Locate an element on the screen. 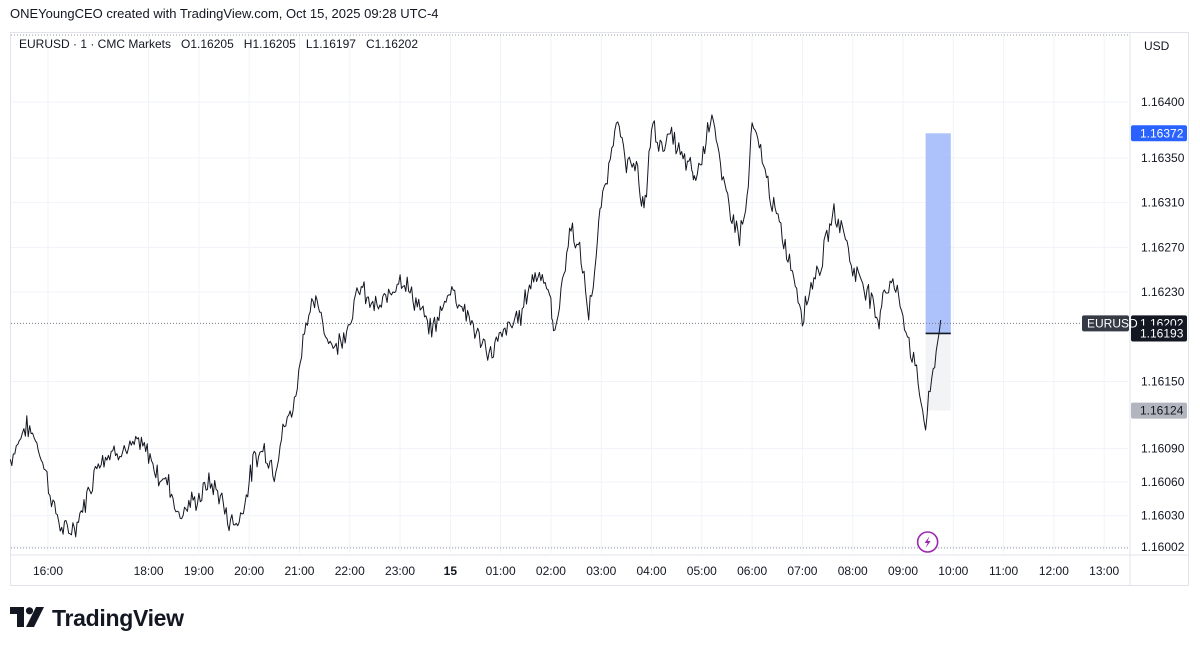 This screenshot has width=1200, height=649. time-axis-tick-label: 09:00 is located at coordinates (903, 571).